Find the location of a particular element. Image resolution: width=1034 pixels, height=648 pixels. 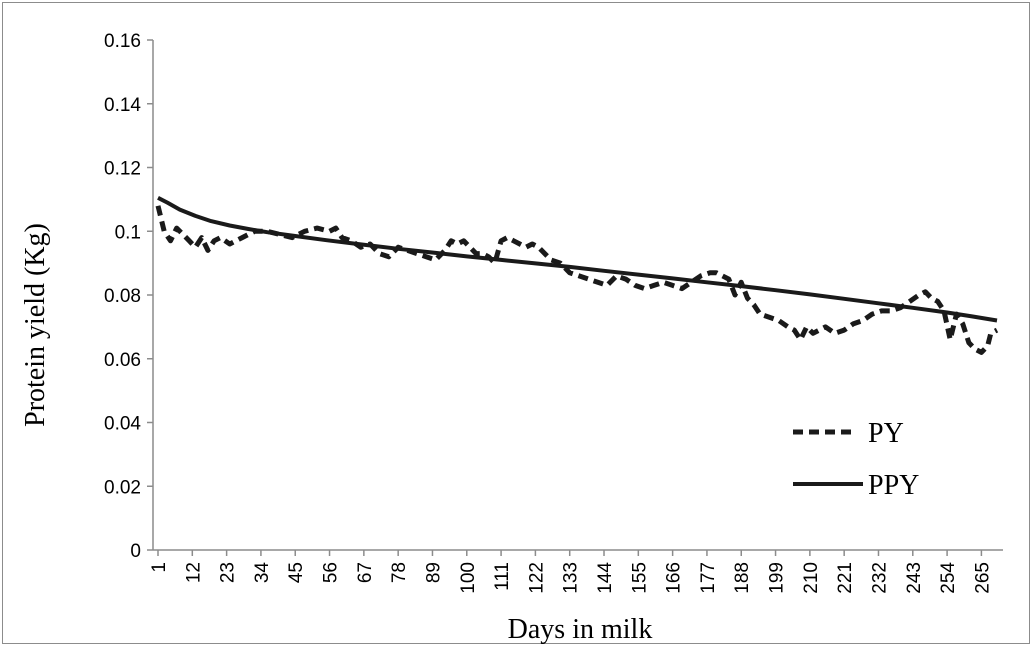

x-tick-label: 265 is located at coordinates (982, 578).